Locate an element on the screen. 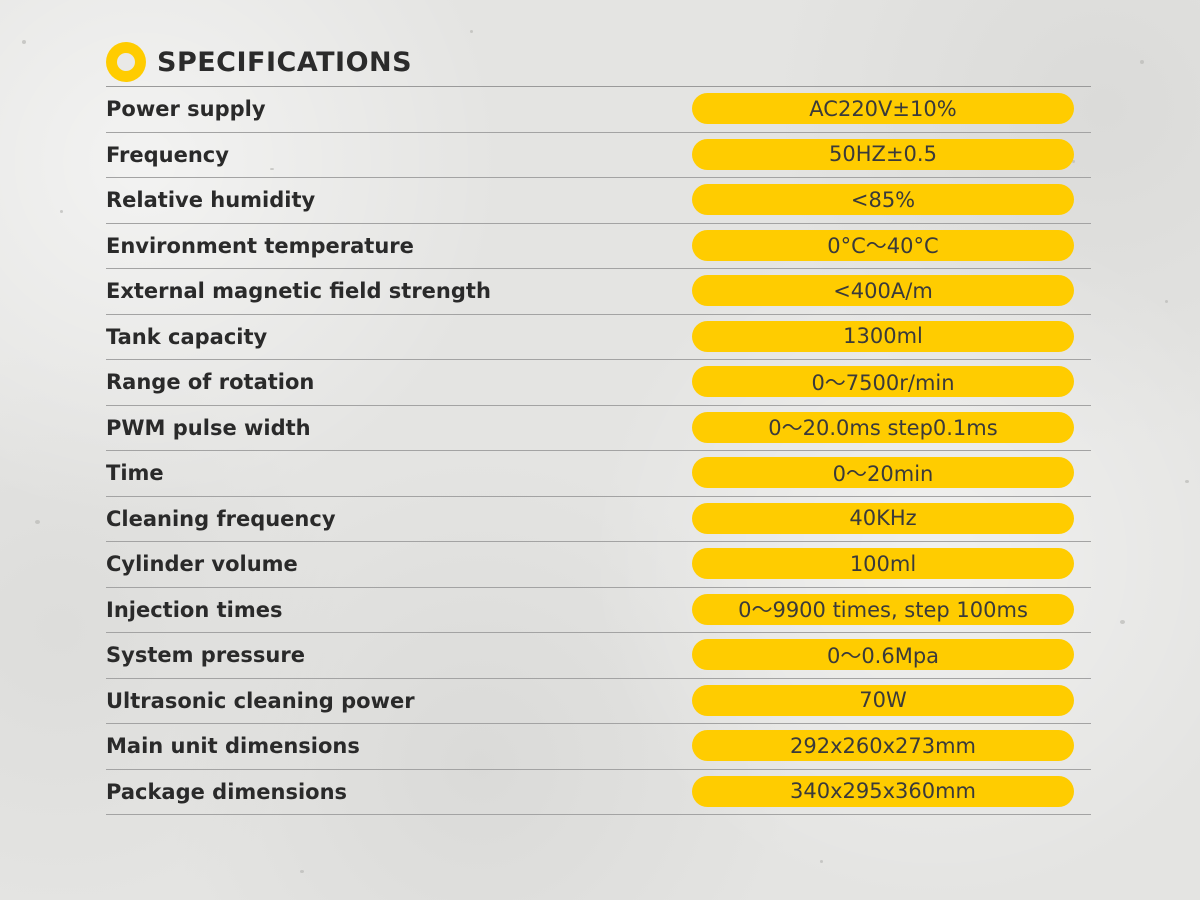 The height and width of the screenshot is (900, 1200). spec-row-range-of-rotation: Range of rotation 0〜7500r/min is located at coordinates (598, 383).